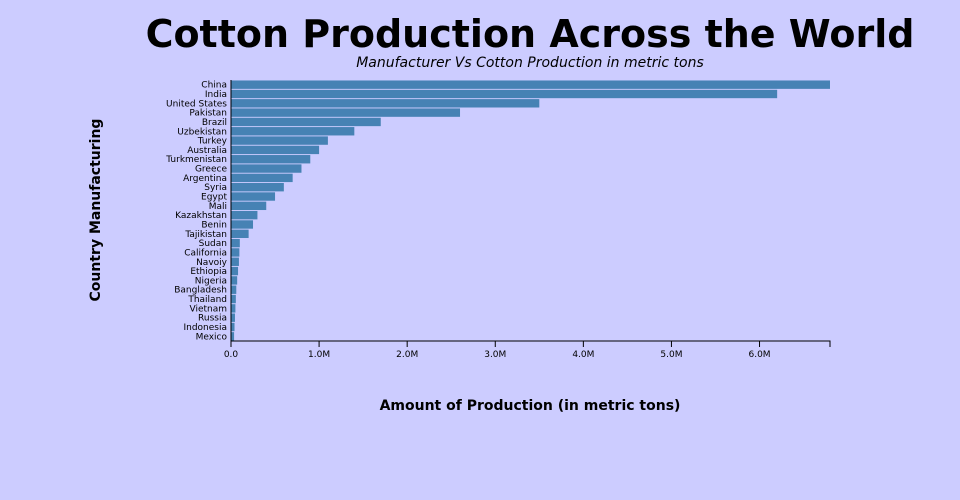 The width and height of the screenshot is (960, 500). What do you see at coordinates (211, 281) in the screenshot?
I see `y-tick-label: Nigeria` at bounding box center [211, 281].